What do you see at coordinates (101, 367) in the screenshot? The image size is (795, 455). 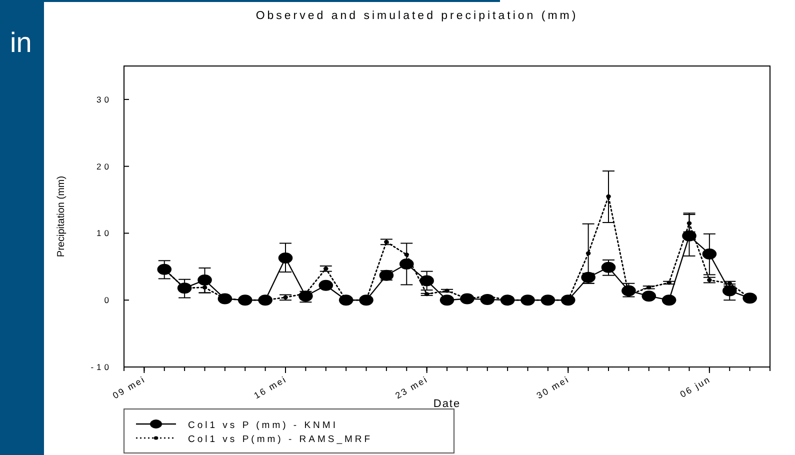 I see `y-tick-label: -10` at bounding box center [101, 367].